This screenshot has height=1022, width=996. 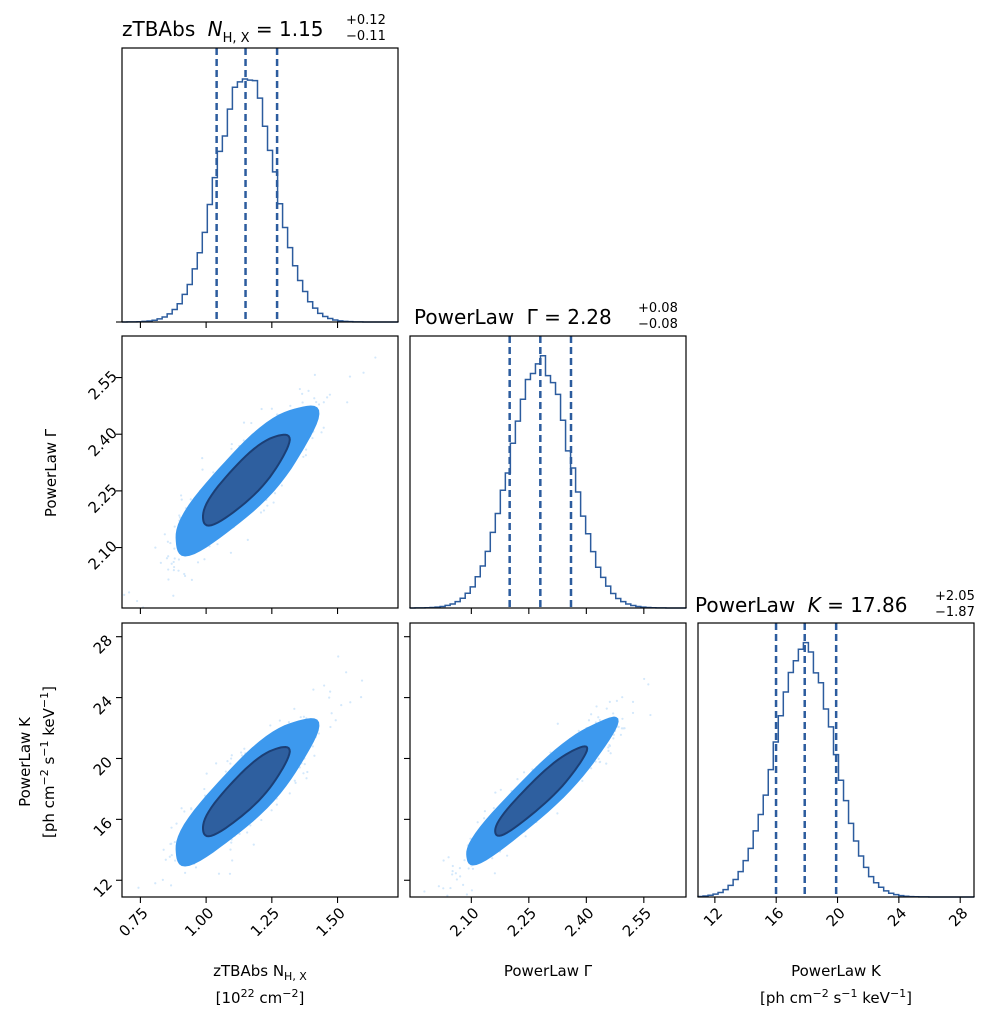 I want to click on histogram-nh, so click(x=260, y=185).